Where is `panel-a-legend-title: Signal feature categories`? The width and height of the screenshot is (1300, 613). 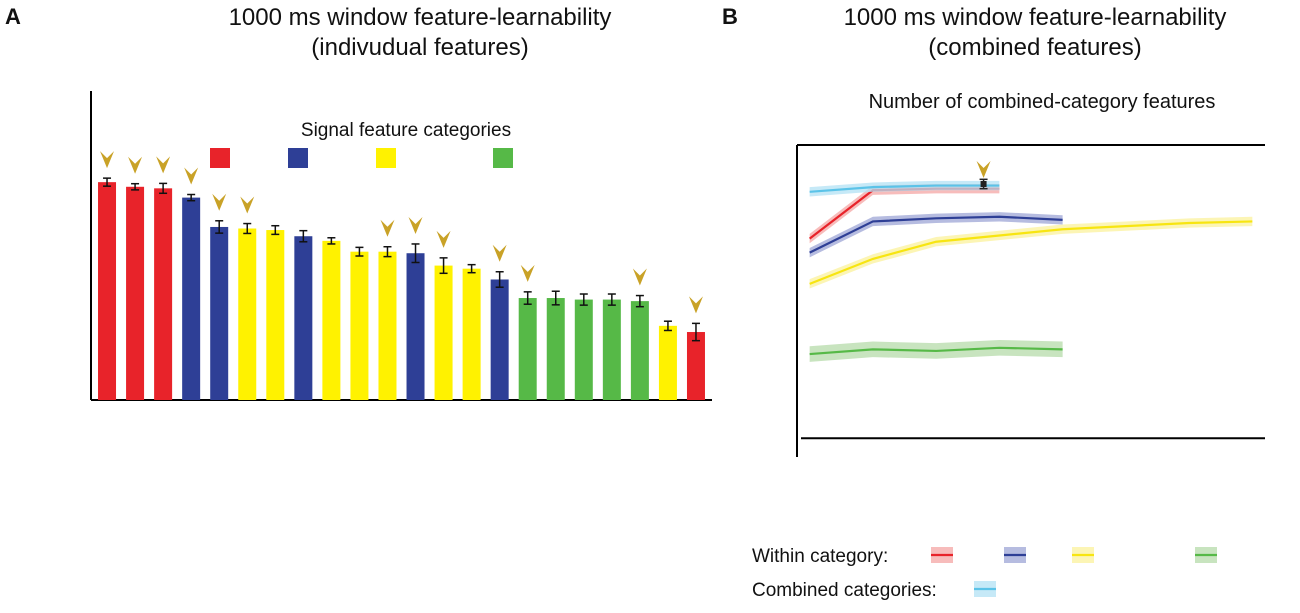
panel-a-legend-title: Signal feature categories is located at coordinates (406, 130).